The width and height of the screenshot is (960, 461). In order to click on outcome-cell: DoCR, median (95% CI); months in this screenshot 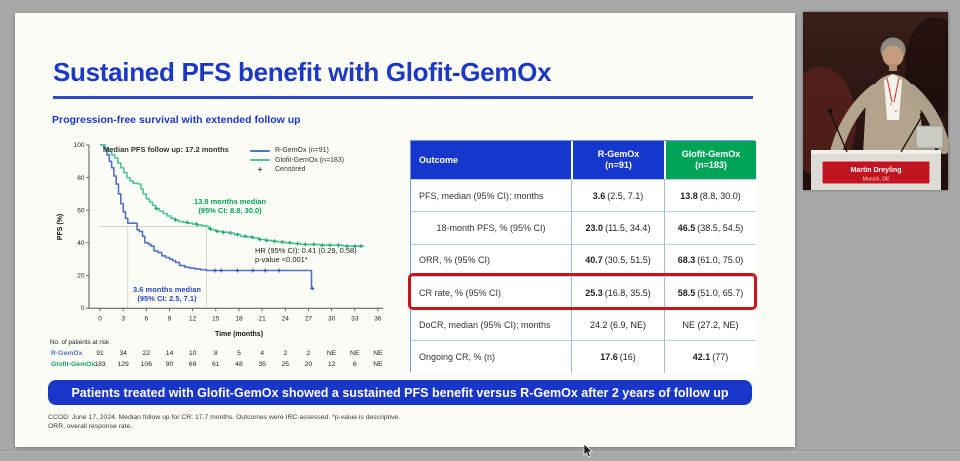, I will do `click(491, 324)`.